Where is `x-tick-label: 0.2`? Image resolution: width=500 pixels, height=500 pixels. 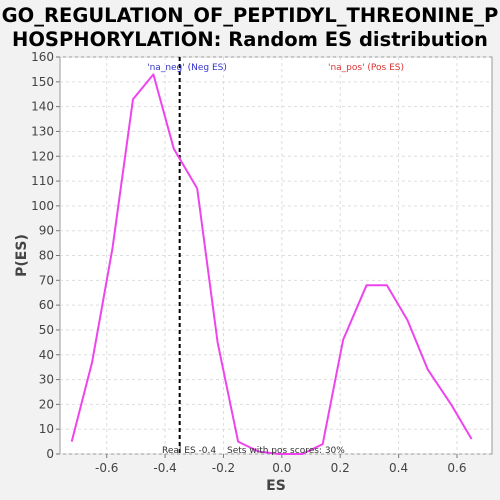 x-tick-label: 0.2 is located at coordinates (340, 468).